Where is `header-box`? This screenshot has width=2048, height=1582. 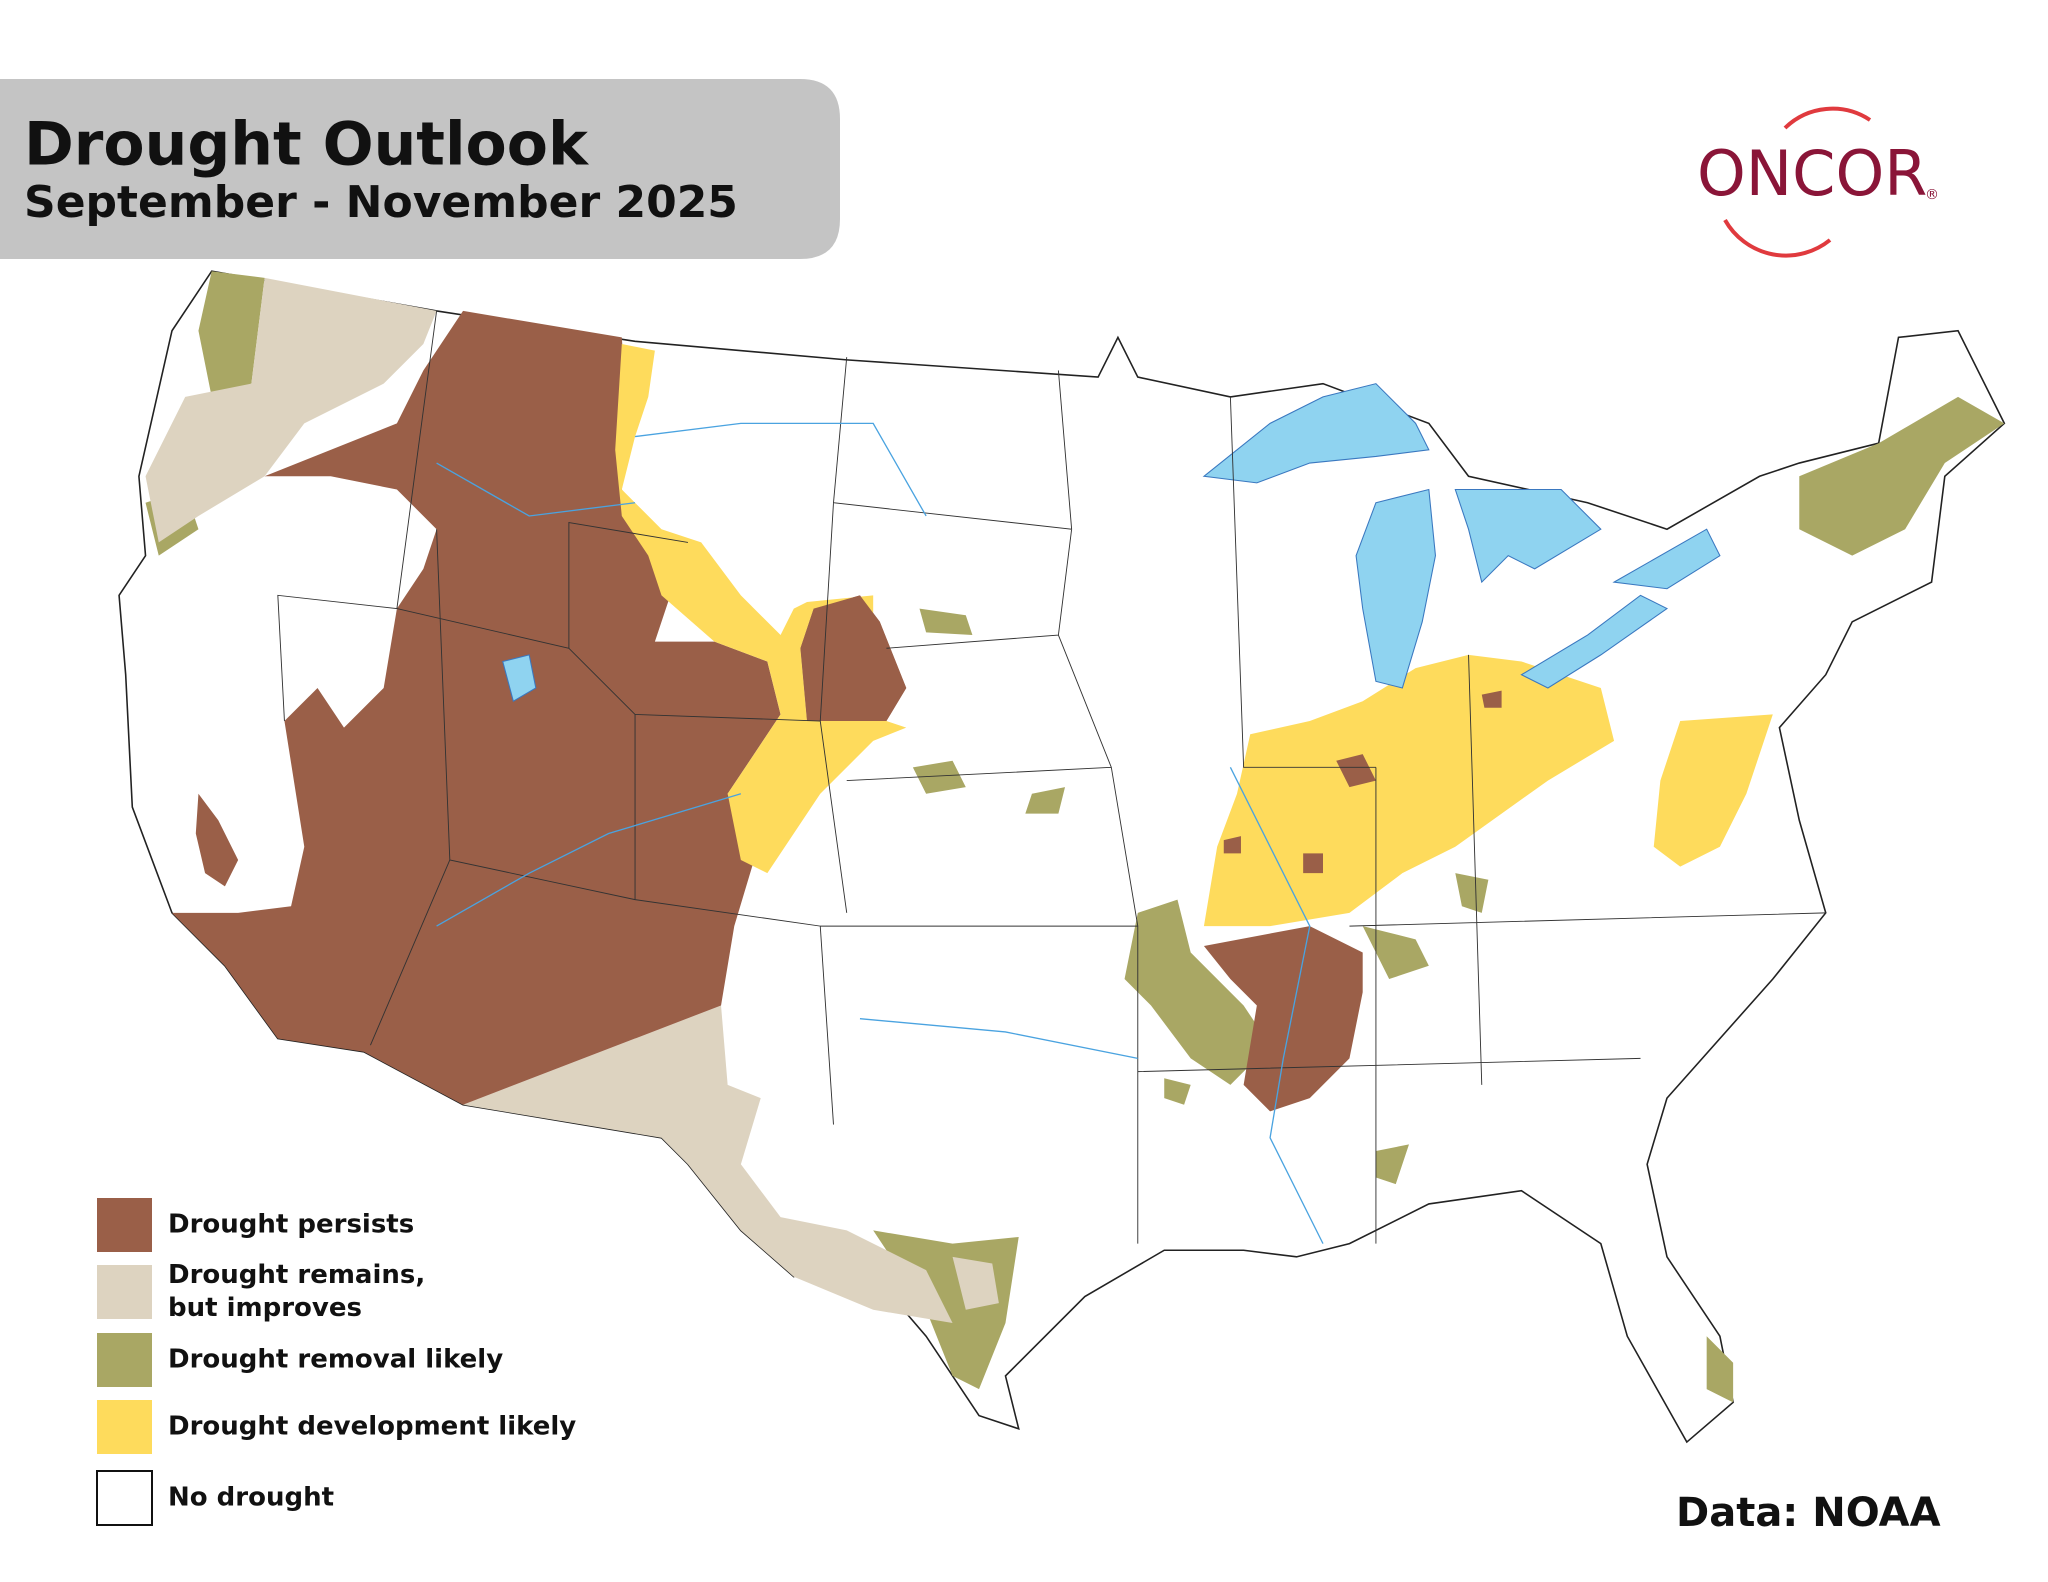
header-box is located at coordinates (420, 169).